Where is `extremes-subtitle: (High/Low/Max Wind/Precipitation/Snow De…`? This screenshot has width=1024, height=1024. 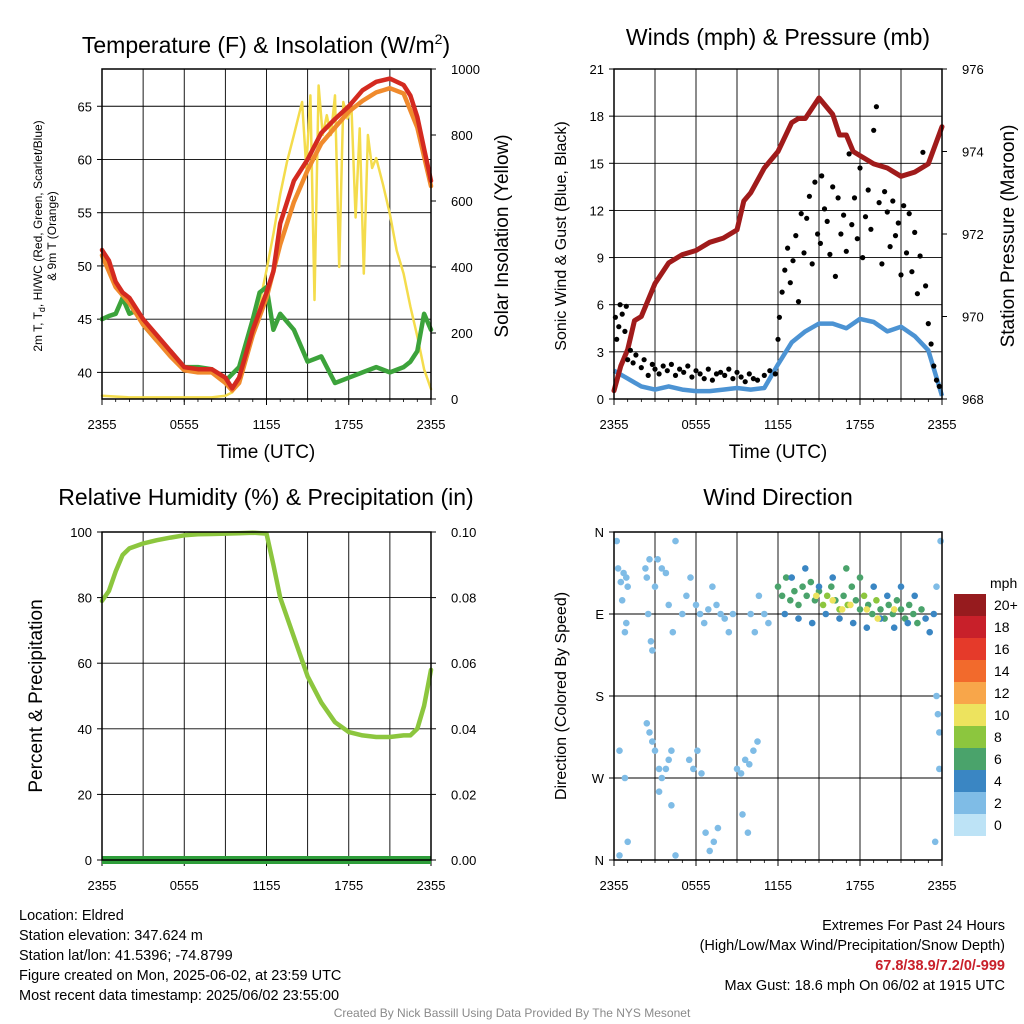
extremes-subtitle: (High/Low/Max Wind/Precipitation/Snow De… is located at coordinates (852, 946).